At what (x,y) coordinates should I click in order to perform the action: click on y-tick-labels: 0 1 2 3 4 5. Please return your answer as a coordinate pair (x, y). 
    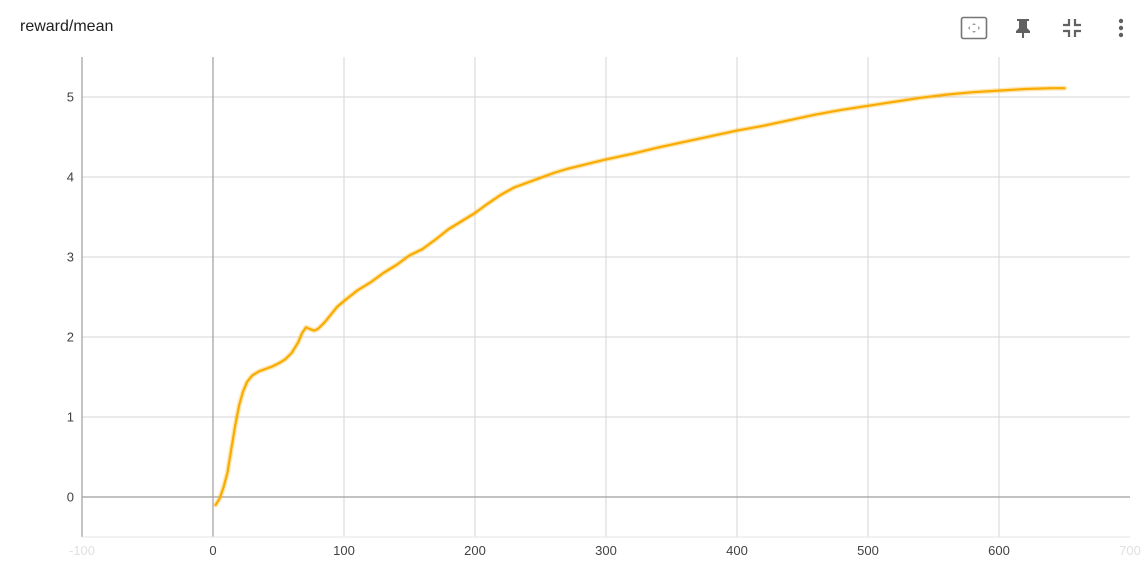
    Looking at the image, I should click on (70, 297).